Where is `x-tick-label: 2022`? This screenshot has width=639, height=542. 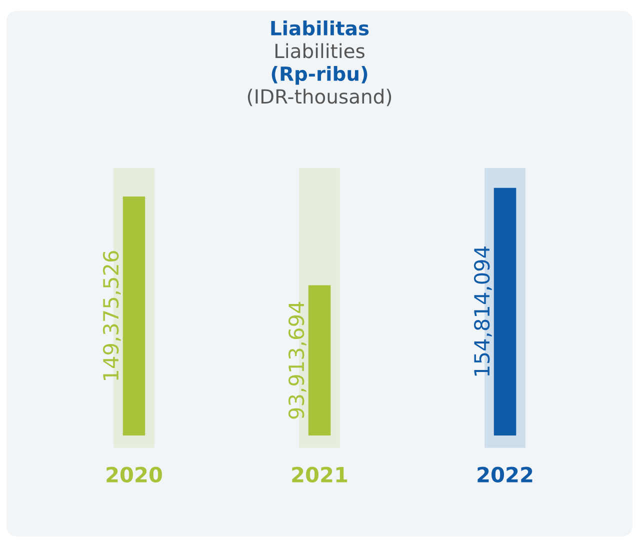
x-tick-label: 2022 is located at coordinates (505, 474).